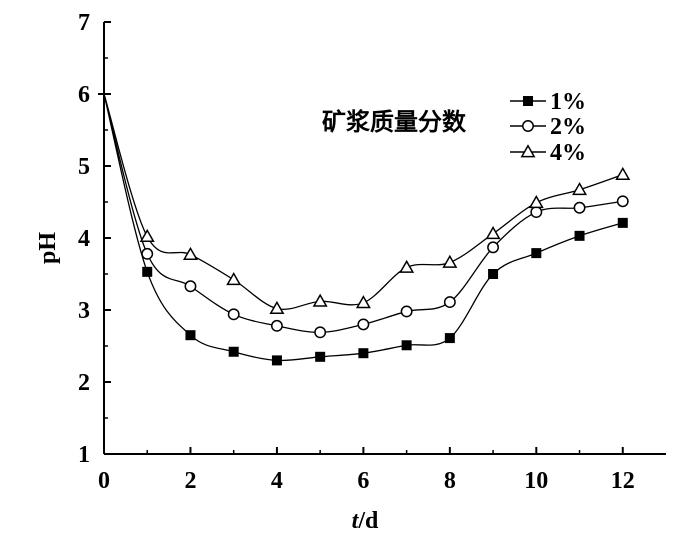 The width and height of the screenshot is (700, 541). Describe the element at coordinates (104, 481) in the screenshot. I see `x-tick-label: 0` at that location.